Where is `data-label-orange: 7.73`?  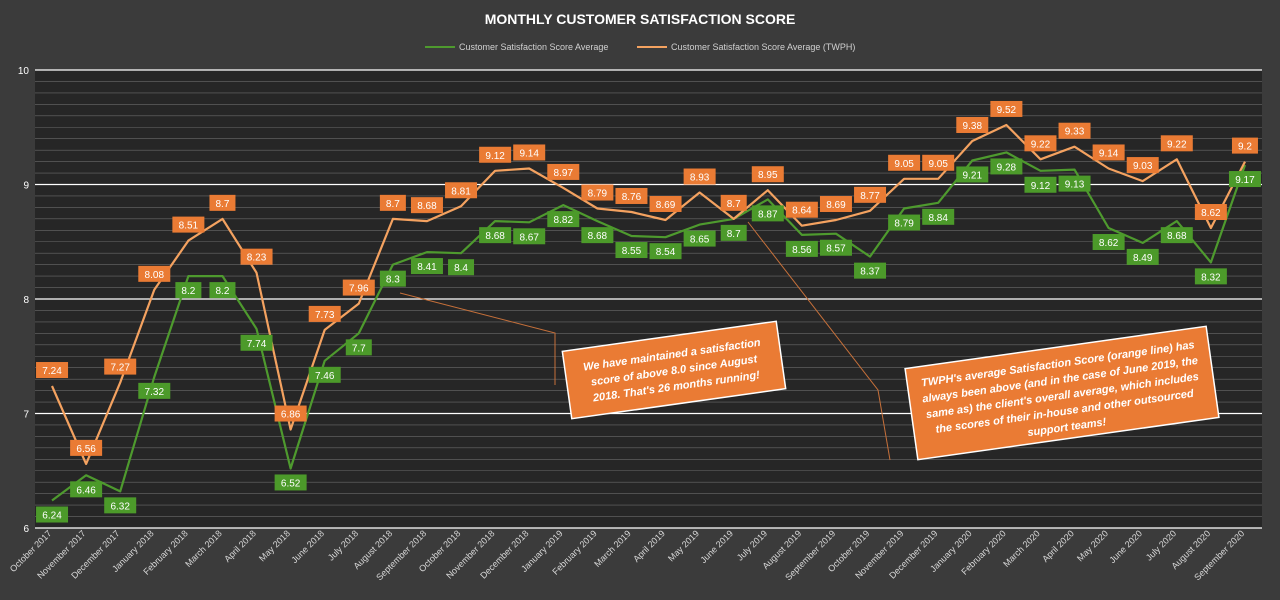
data-label-orange: 7.73 is located at coordinates (324, 313).